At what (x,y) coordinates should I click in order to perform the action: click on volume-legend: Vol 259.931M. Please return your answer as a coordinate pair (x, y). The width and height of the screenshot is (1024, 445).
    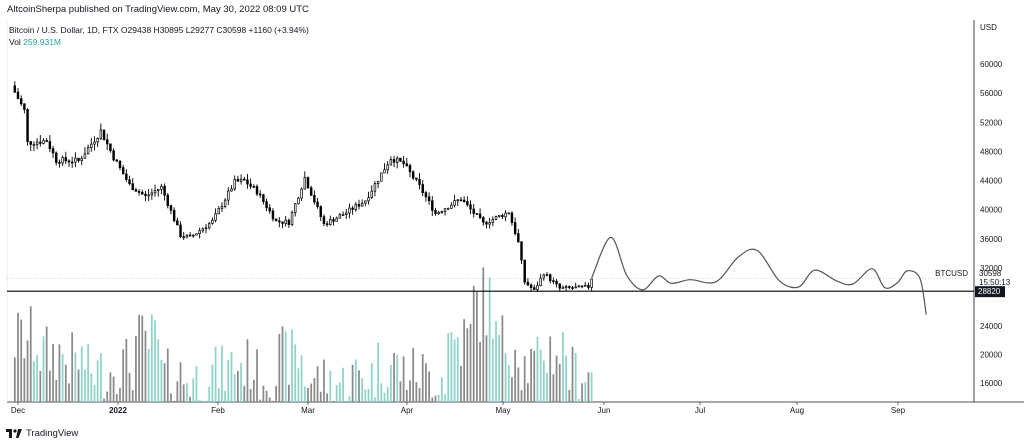
    Looking at the image, I should click on (35, 42).